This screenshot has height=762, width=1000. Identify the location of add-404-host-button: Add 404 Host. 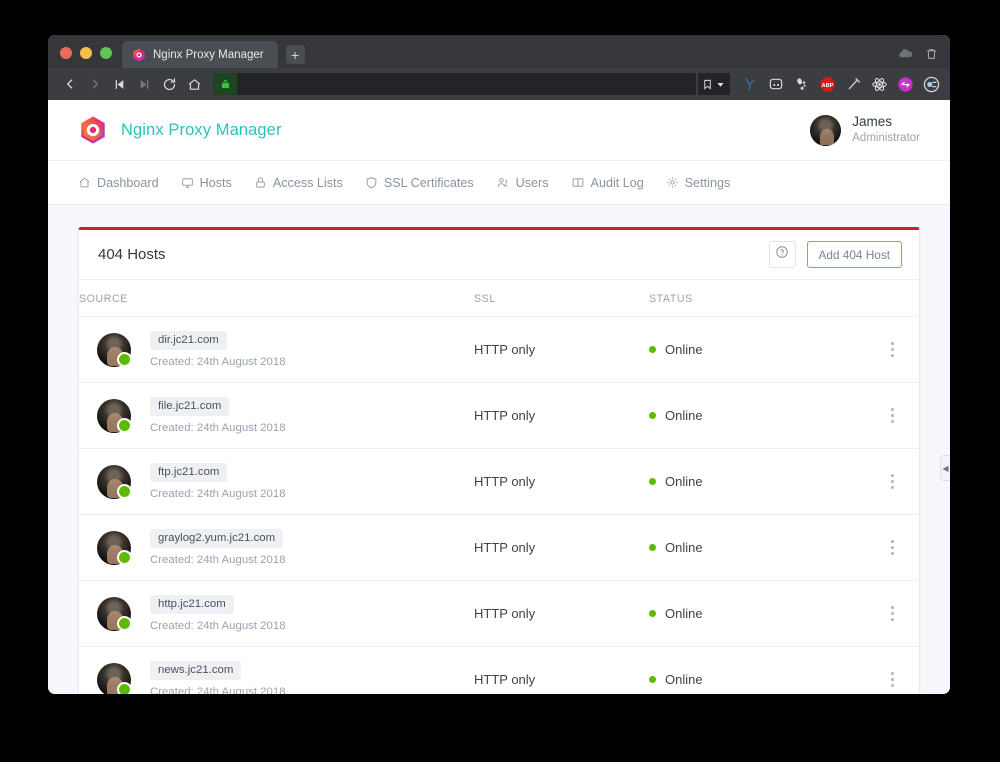
(854, 254).